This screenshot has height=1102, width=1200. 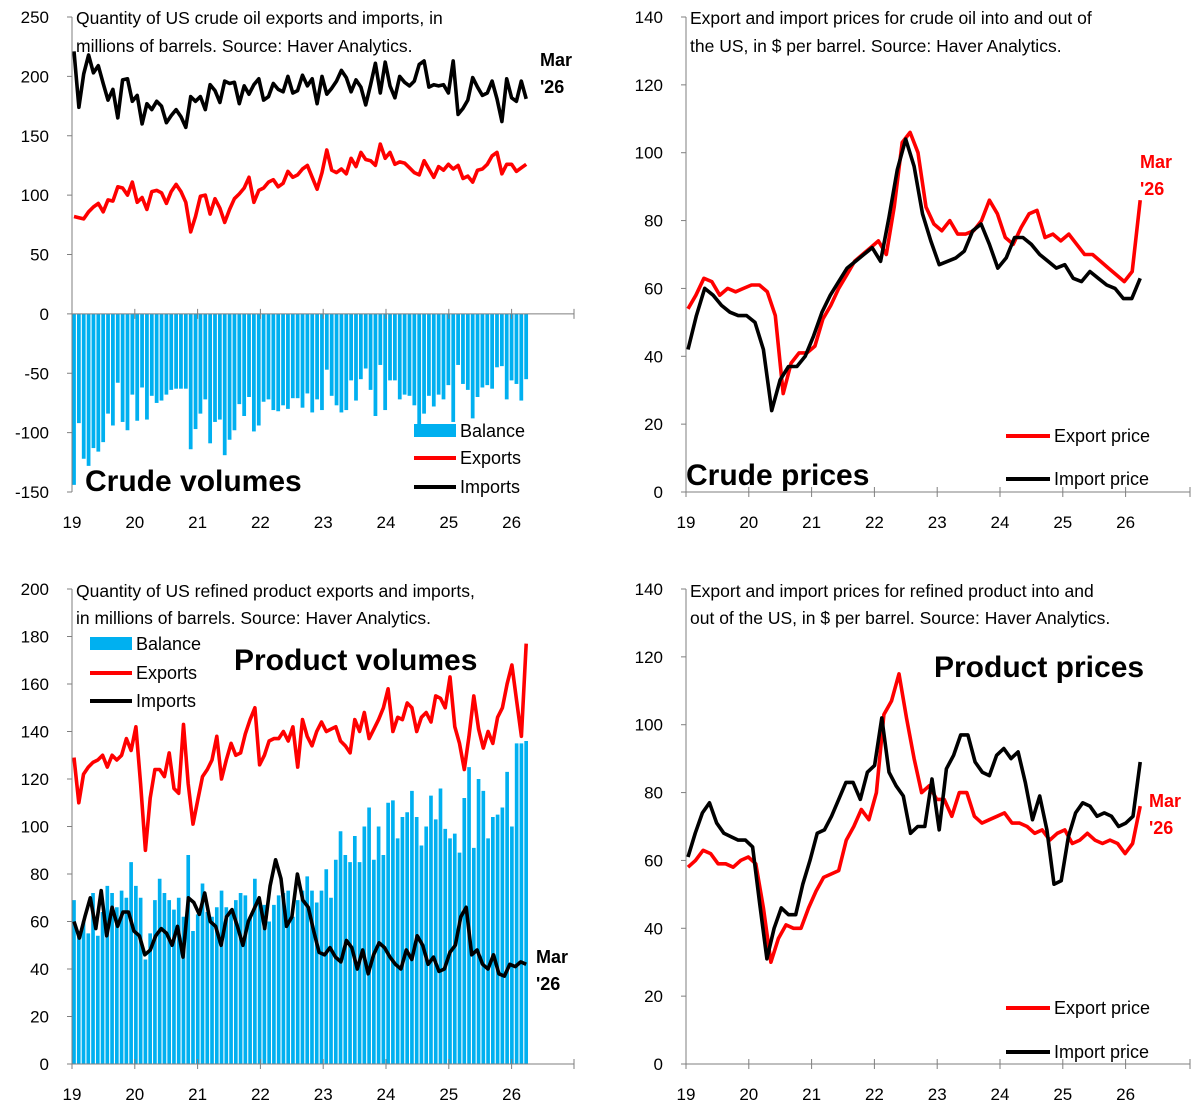 I want to click on y-tick-label: -50, so click(x=36, y=373).